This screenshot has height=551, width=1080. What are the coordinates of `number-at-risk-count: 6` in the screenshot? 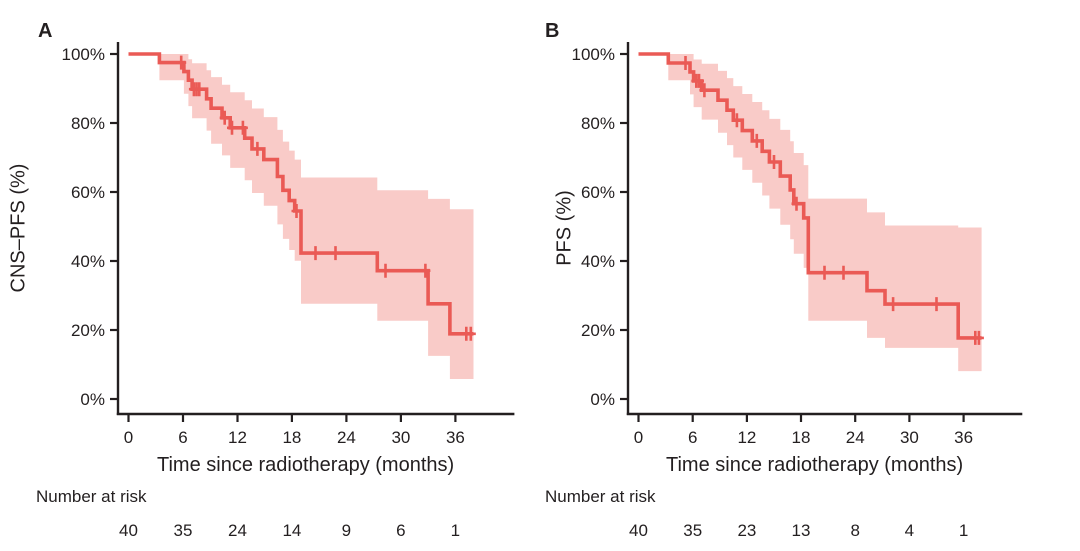 It's located at (400, 530).